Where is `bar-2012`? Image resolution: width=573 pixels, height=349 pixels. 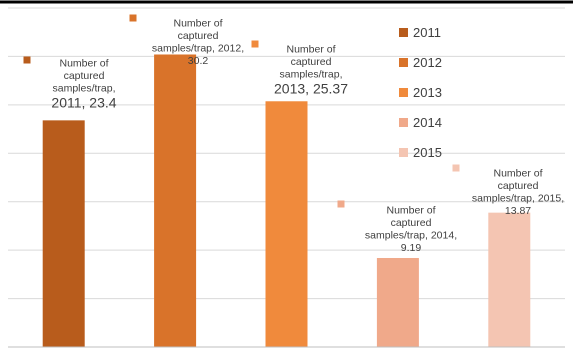
bar-2012 is located at coordinates (175, 201).